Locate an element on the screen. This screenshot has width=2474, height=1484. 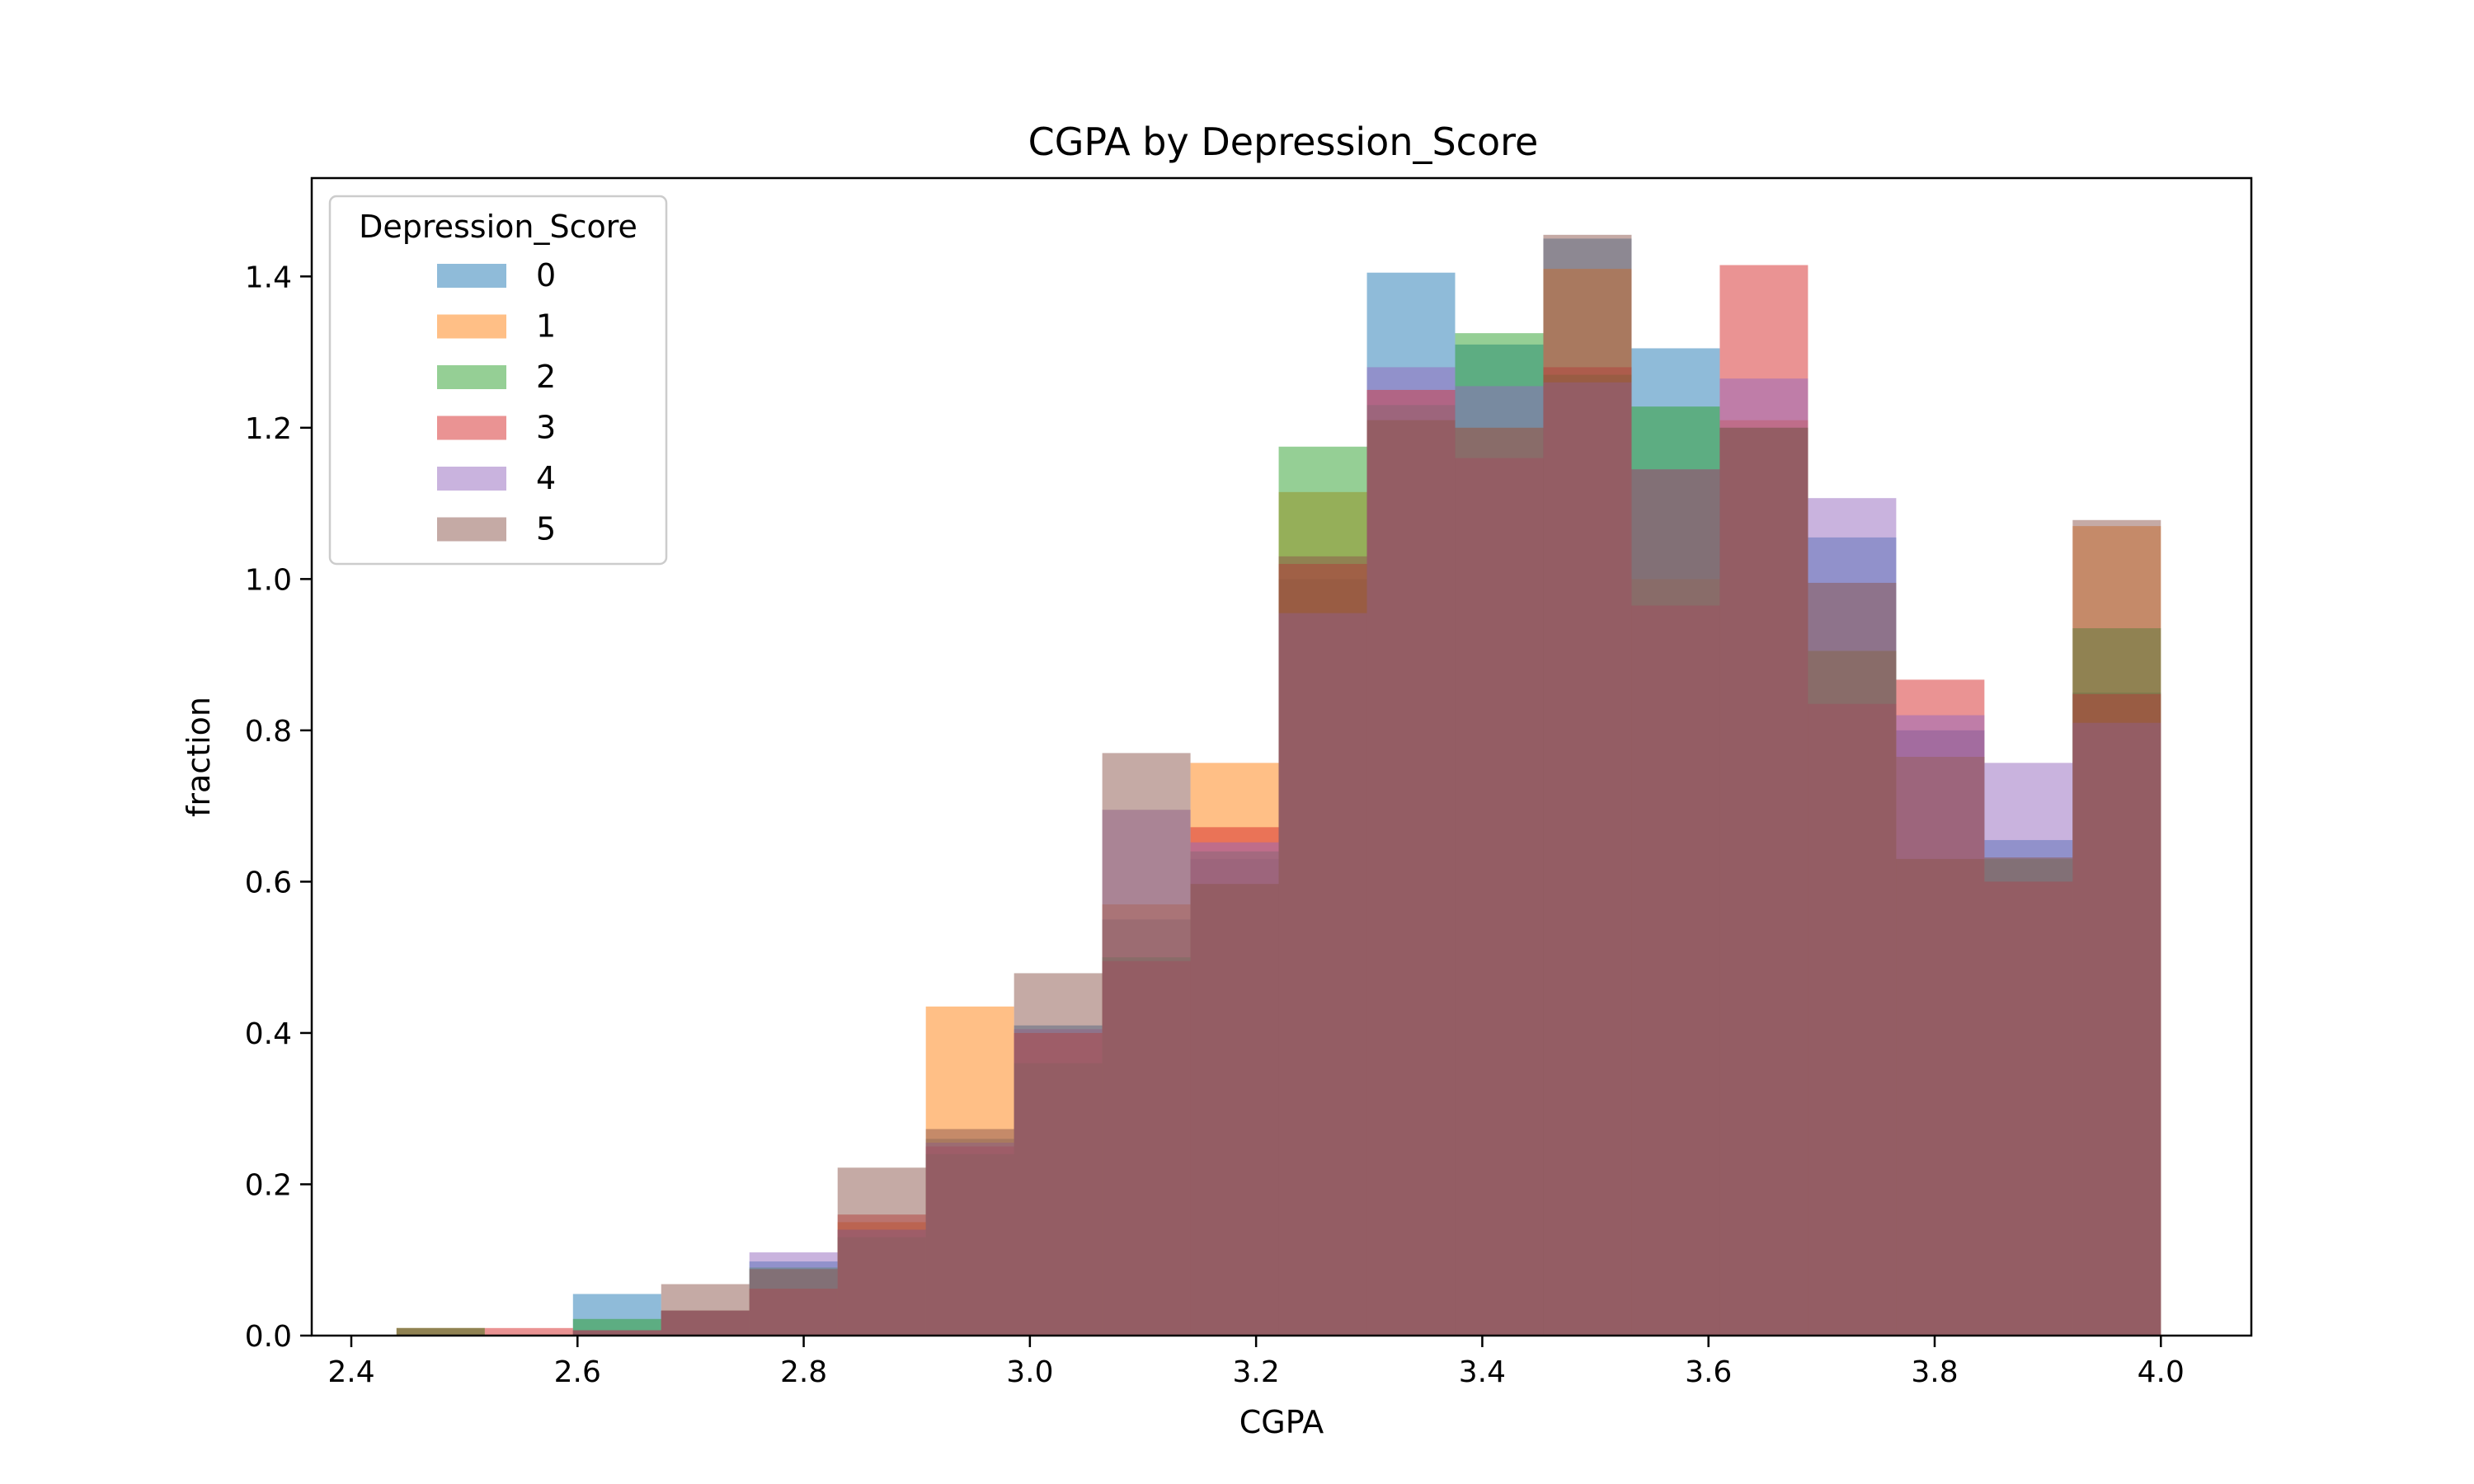
x-tick-label: 2.4 is located at coordinates (350, 1372).